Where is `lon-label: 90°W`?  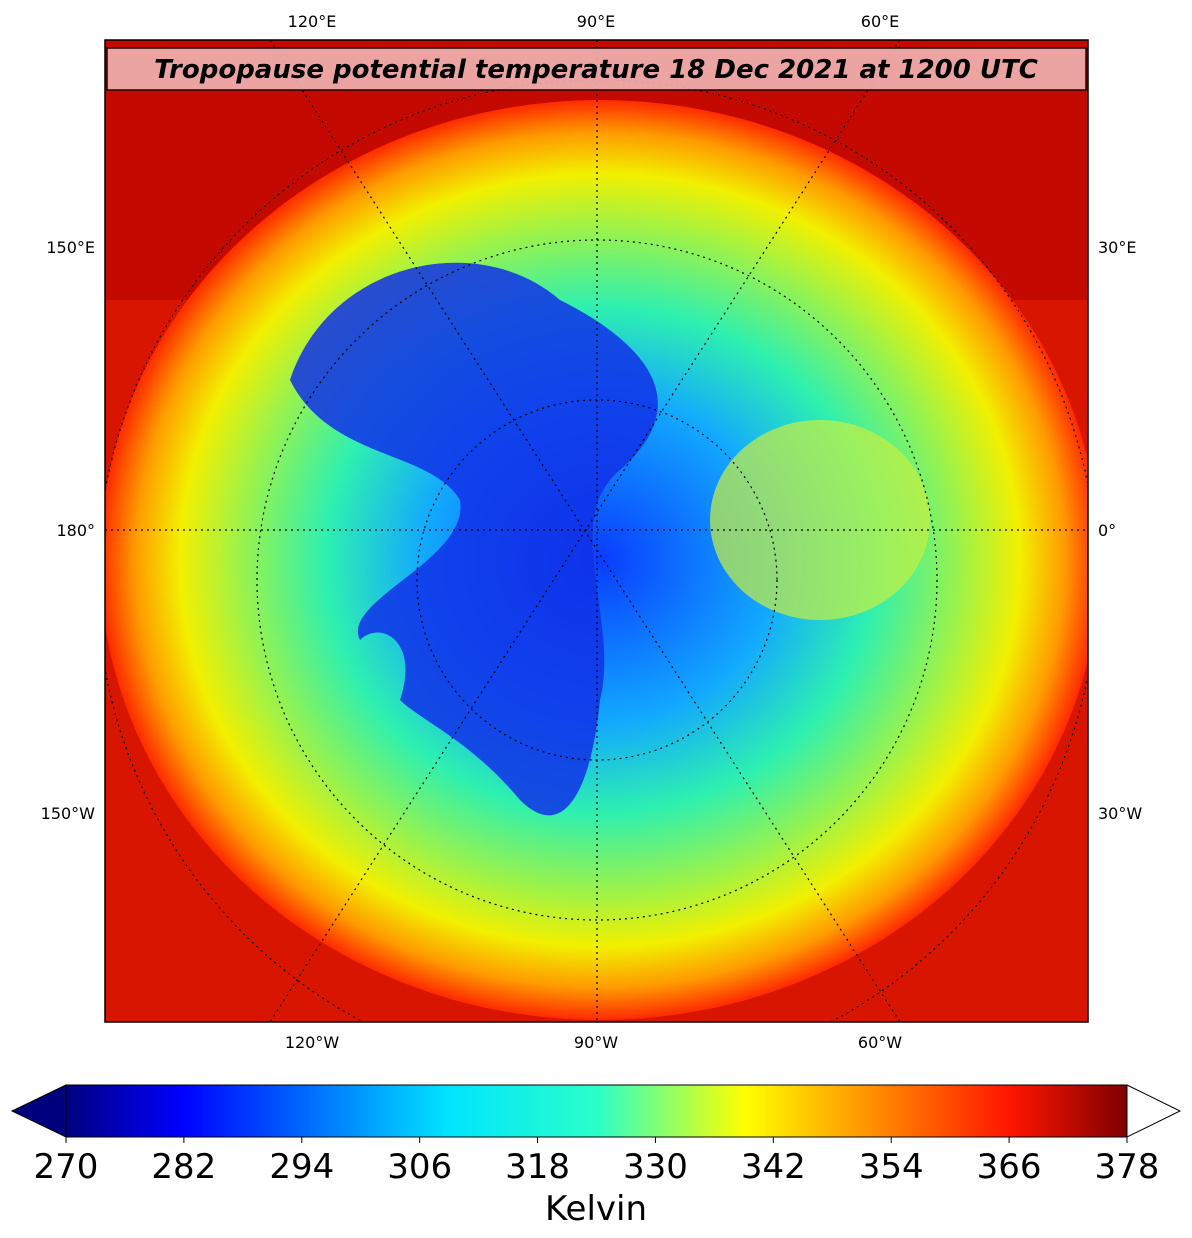
lon-label: 90°W is located at coordinates (596, 1042).